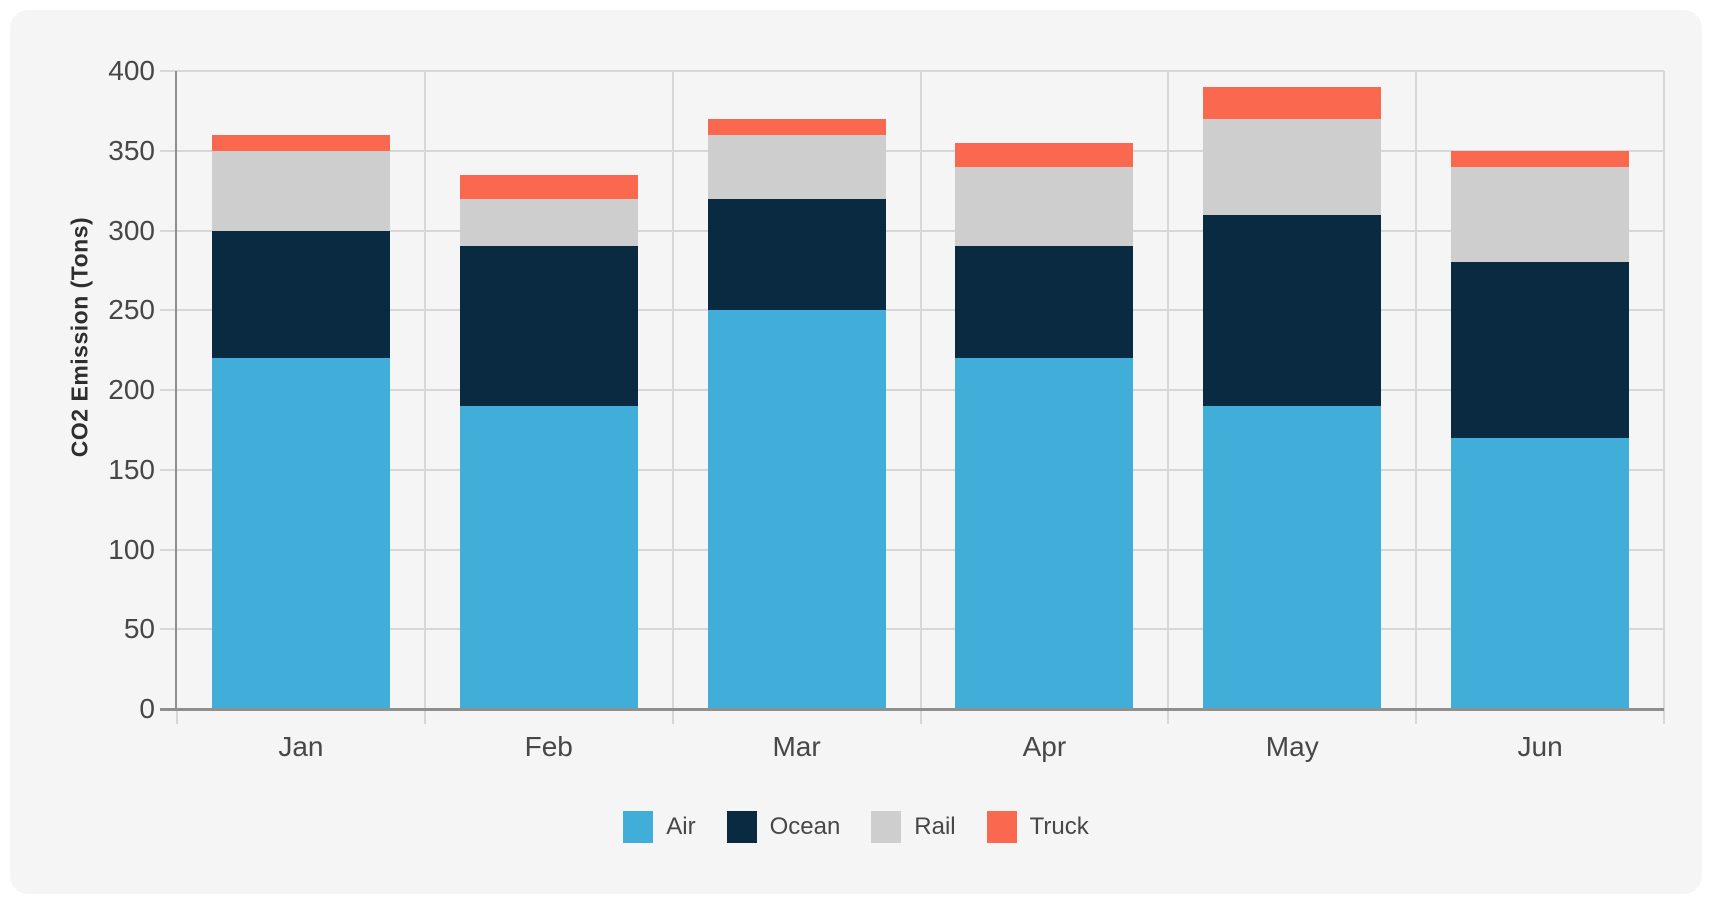  I want to click on y-tick-label: 350, so click(131, 150).